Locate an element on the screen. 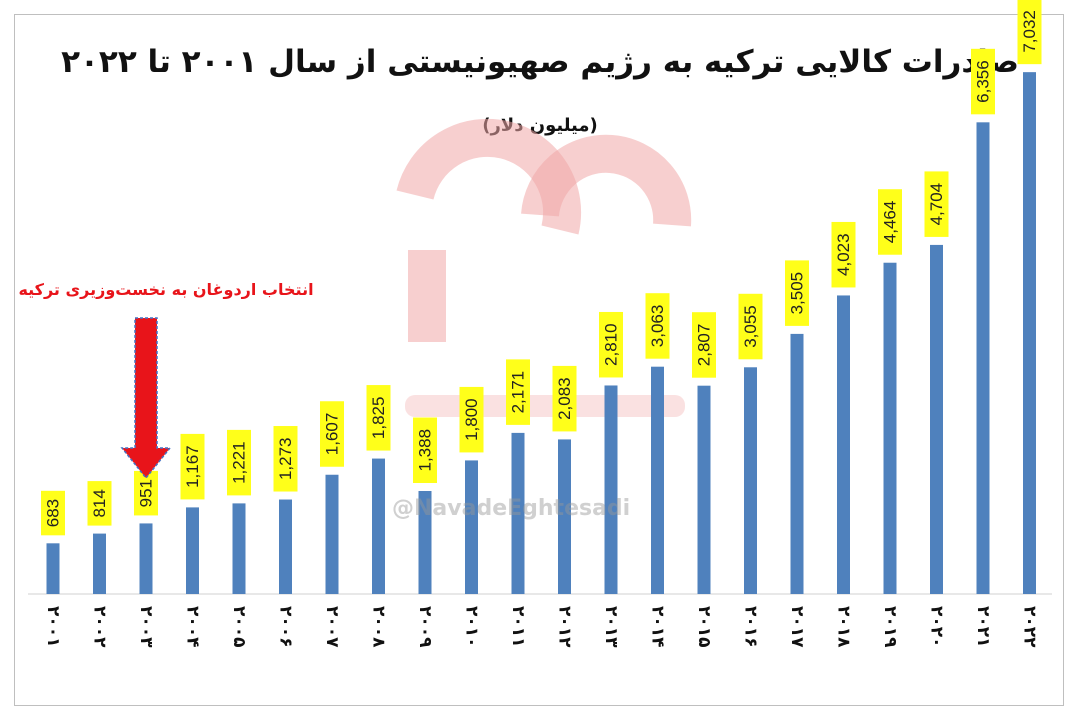 This screenshot has width=1080, height=720. value-label-2: 951 is located at coordinates (146, 493).